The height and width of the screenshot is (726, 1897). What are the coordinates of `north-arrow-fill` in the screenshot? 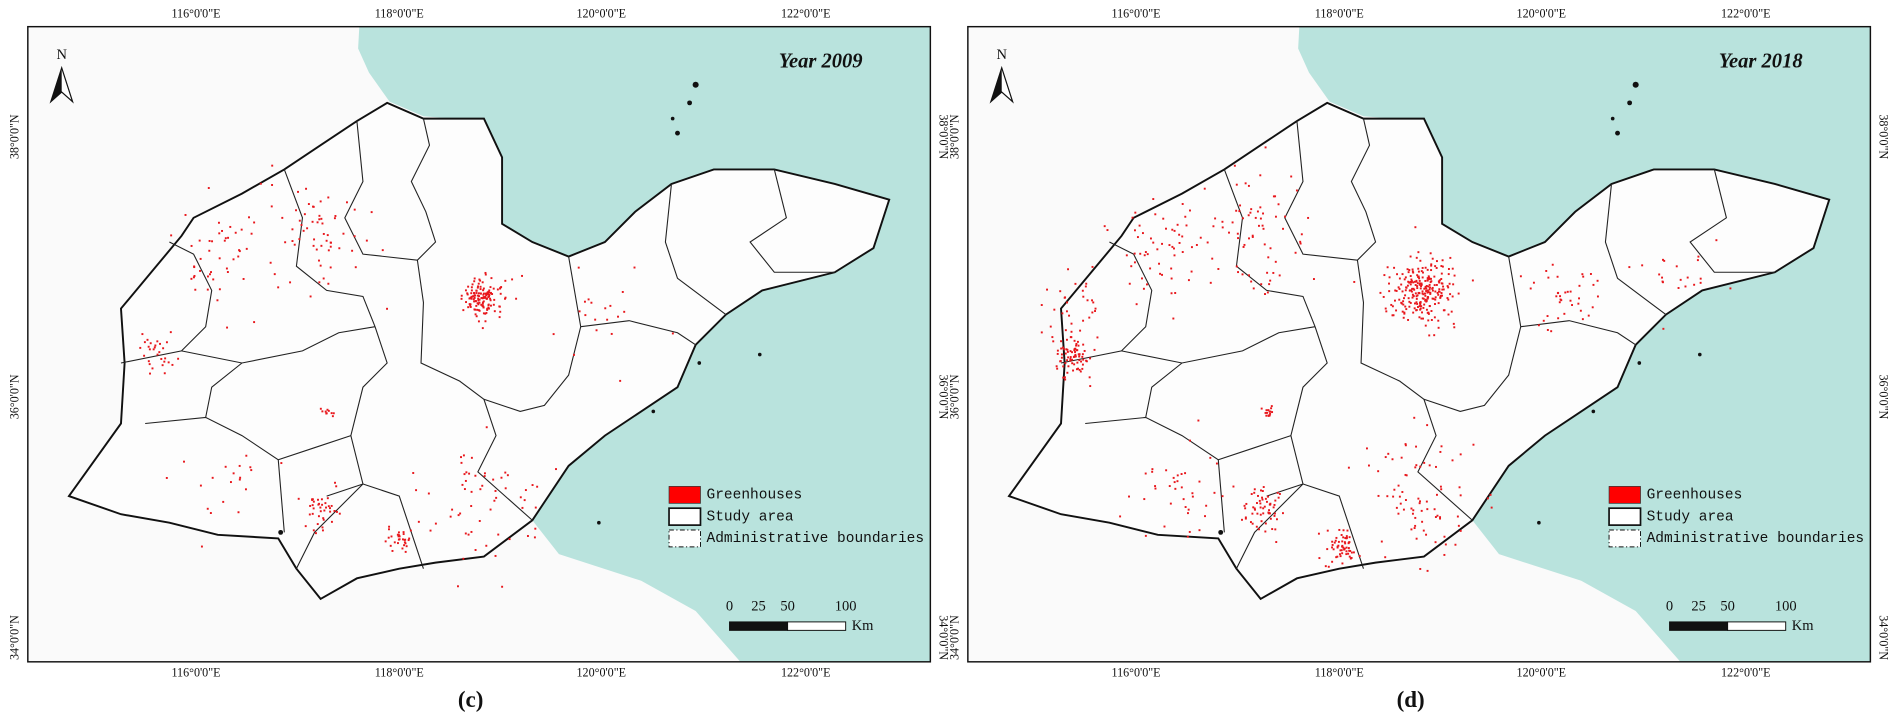 It's located at (996, 84).